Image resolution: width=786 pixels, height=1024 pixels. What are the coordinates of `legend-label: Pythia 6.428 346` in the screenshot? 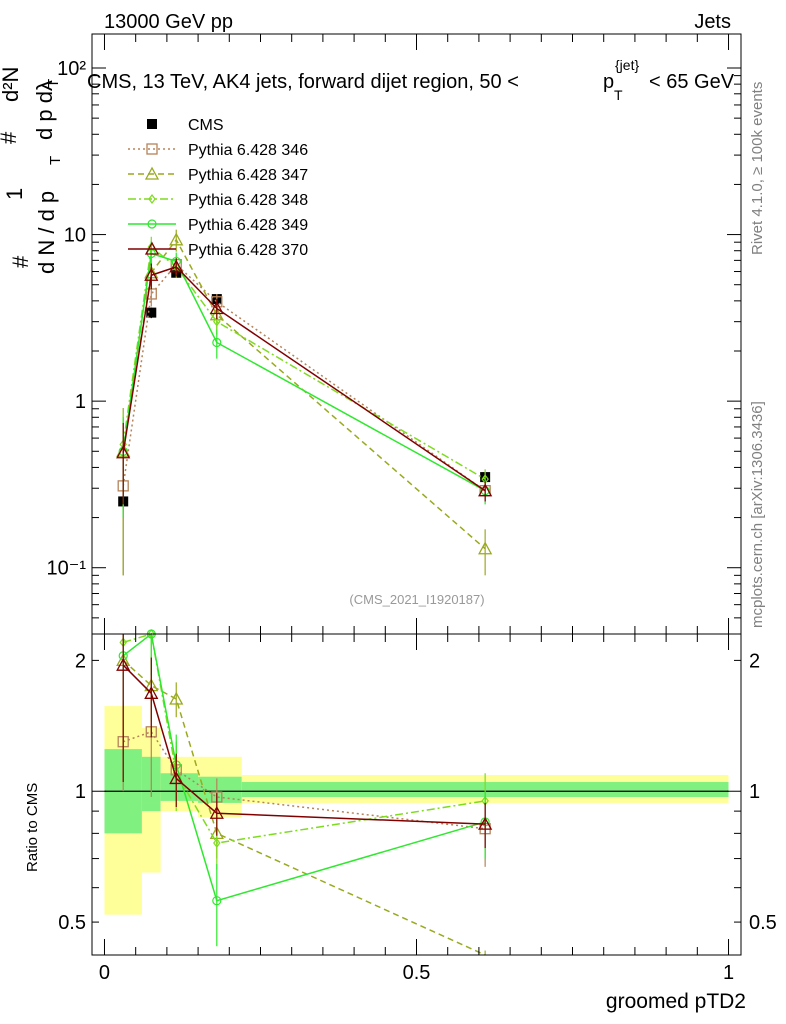 It's located at (248, 150).